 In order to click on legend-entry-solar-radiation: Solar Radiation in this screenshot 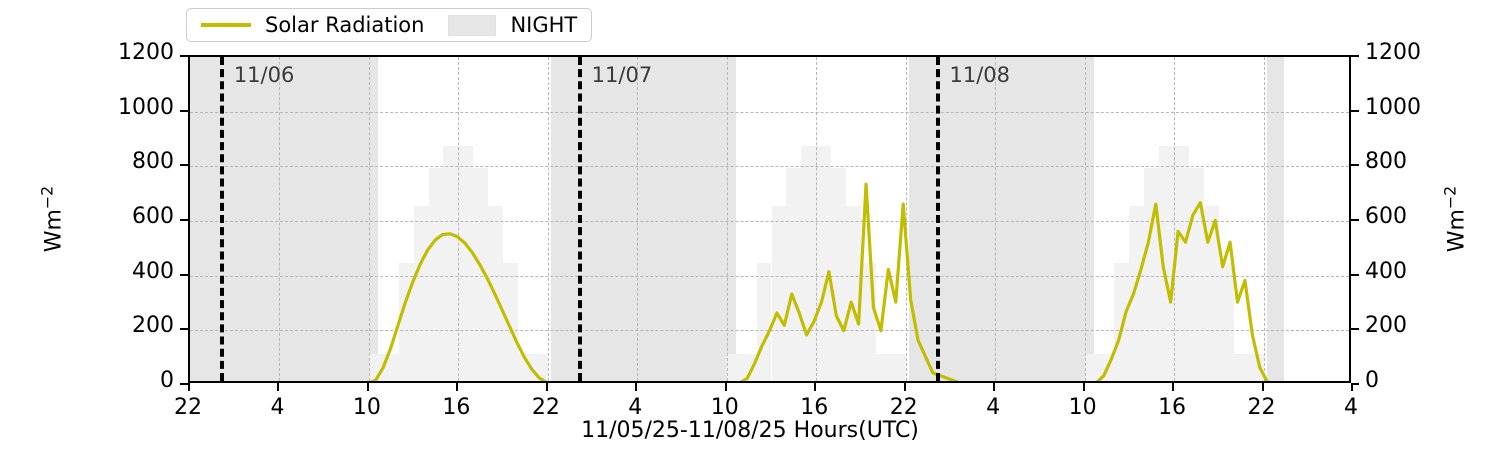, I will do `click(324, 25)`.